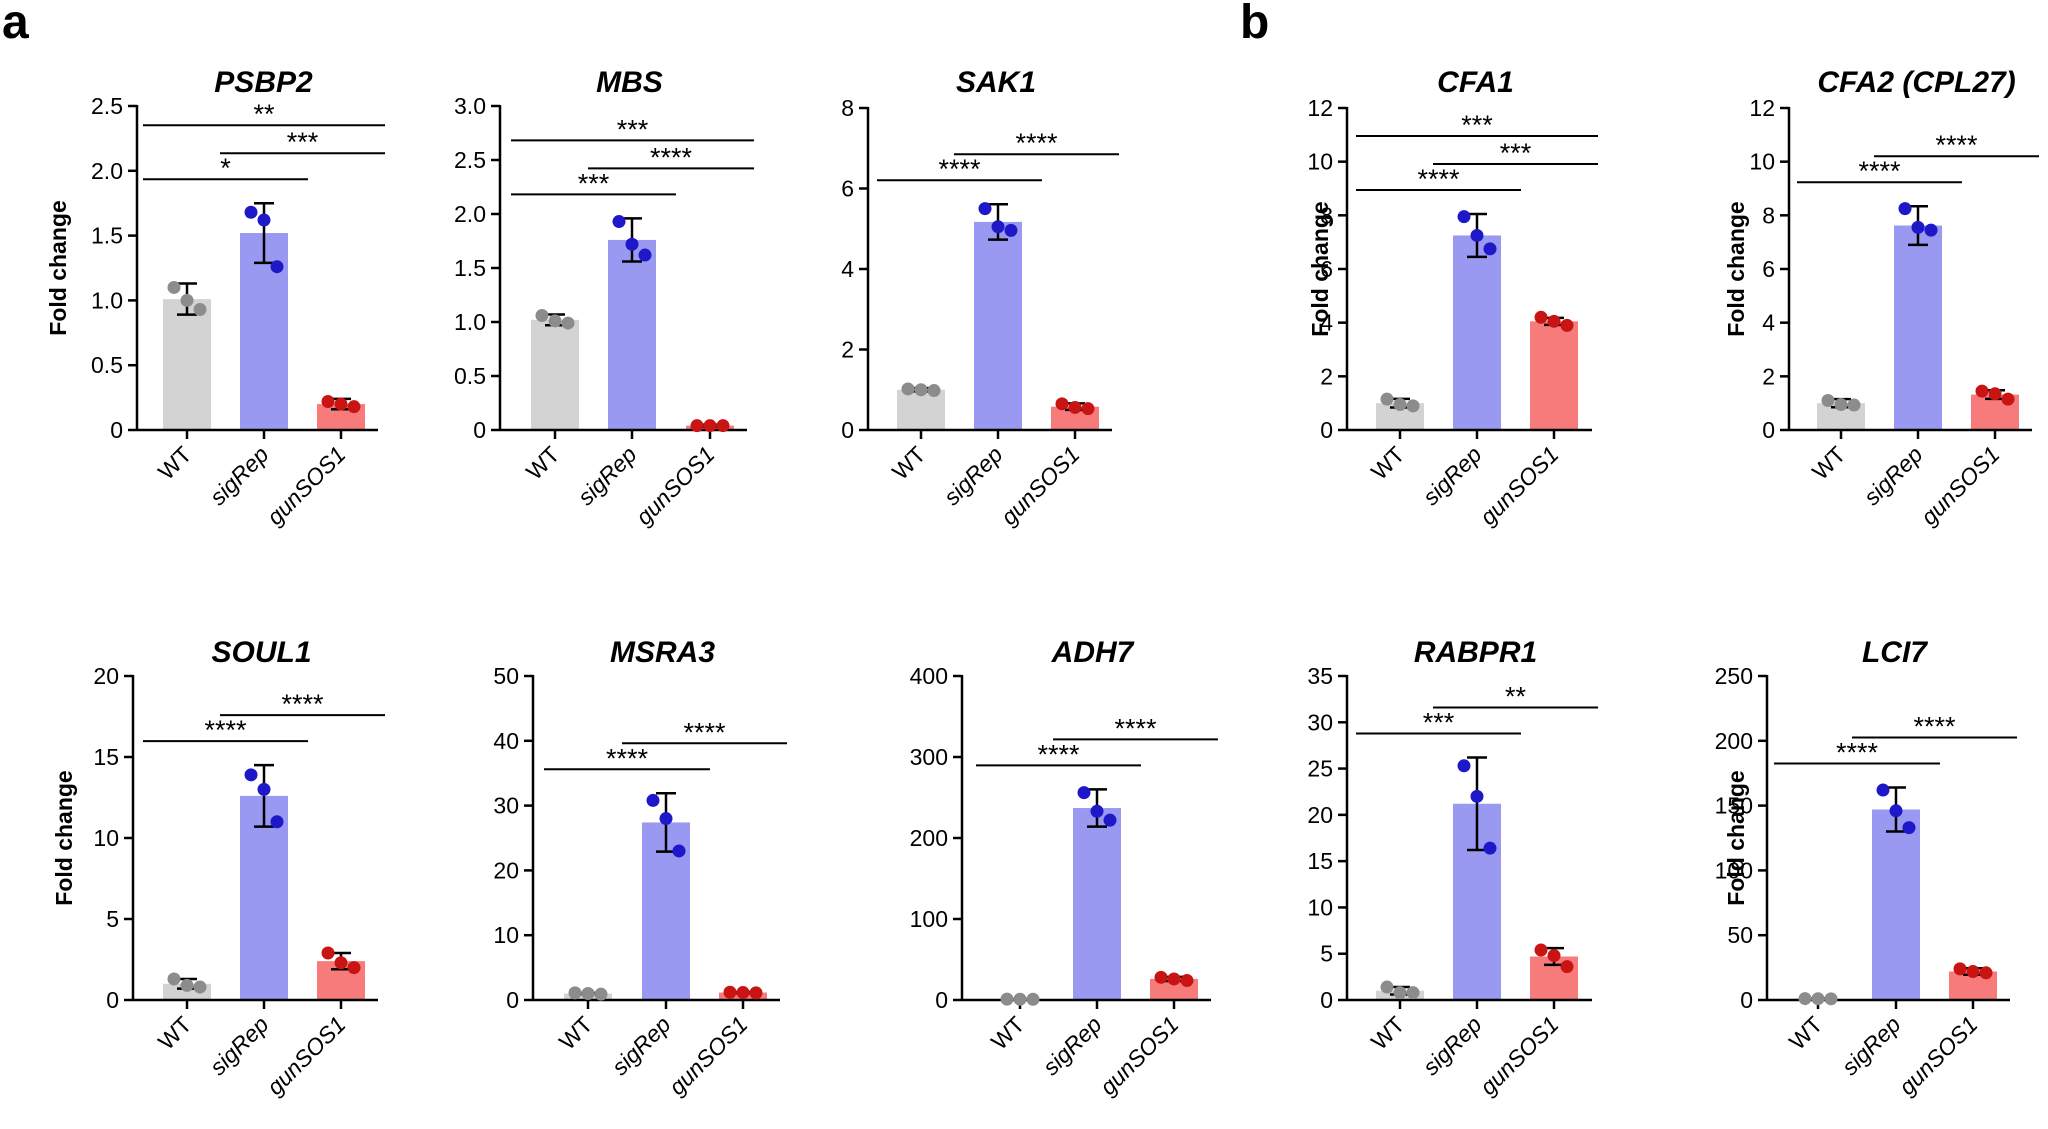 This screenshot has width=2048, height=1129. Describe the element at coordinates (470, 268) in the screenshot. I see `y-tick-label: 1.5` at that location.